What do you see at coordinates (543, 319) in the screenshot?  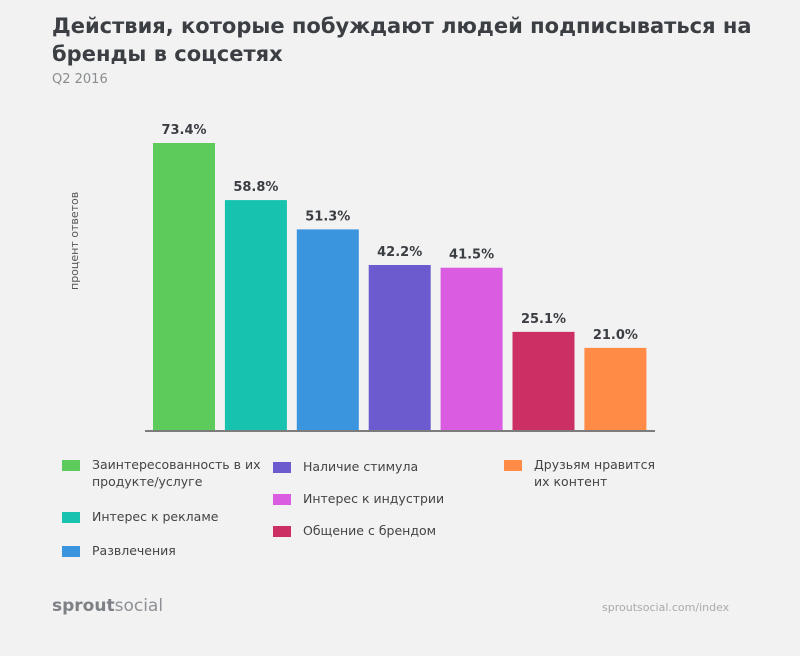 I see `data-label: 25.1%` at bounding box center [543, 319].